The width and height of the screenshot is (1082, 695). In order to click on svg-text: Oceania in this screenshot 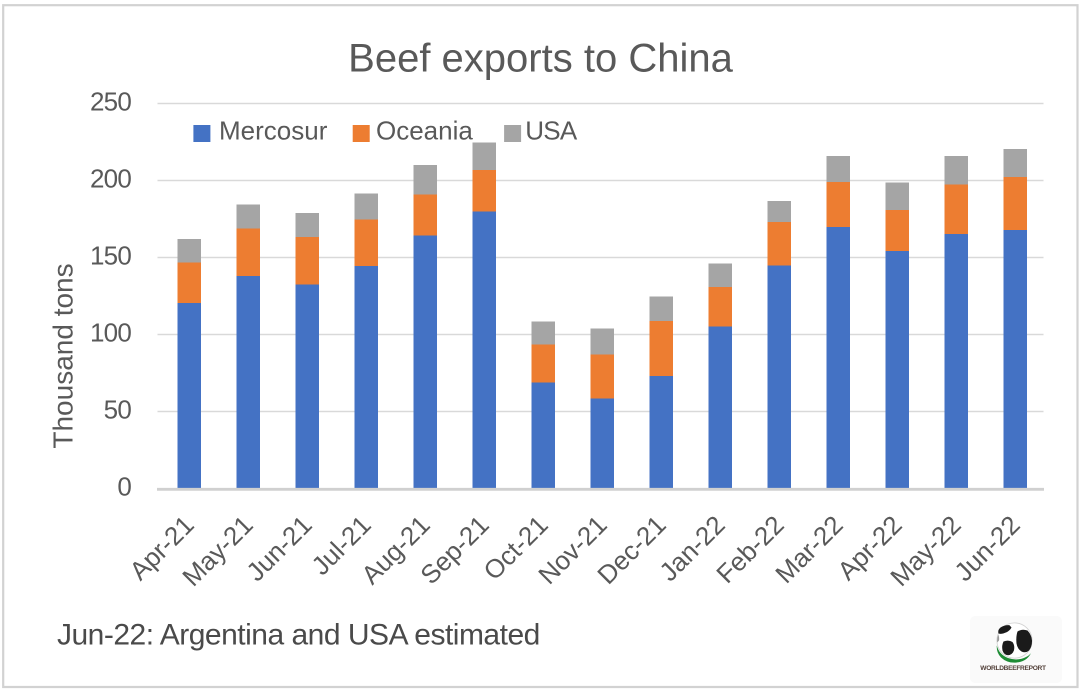, I will do `click(424, 131)`.